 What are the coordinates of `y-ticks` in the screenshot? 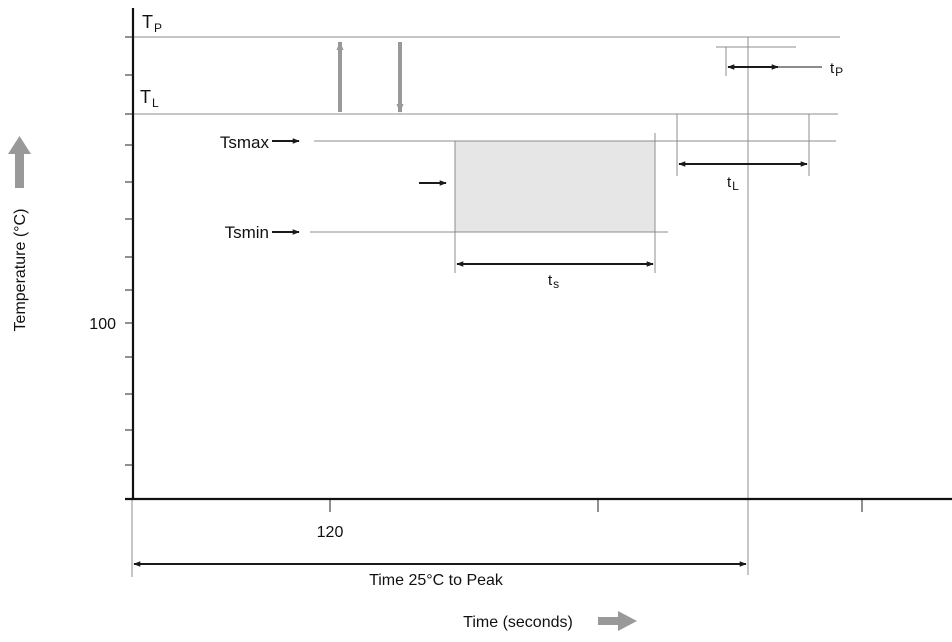 It's located at (129, 251).